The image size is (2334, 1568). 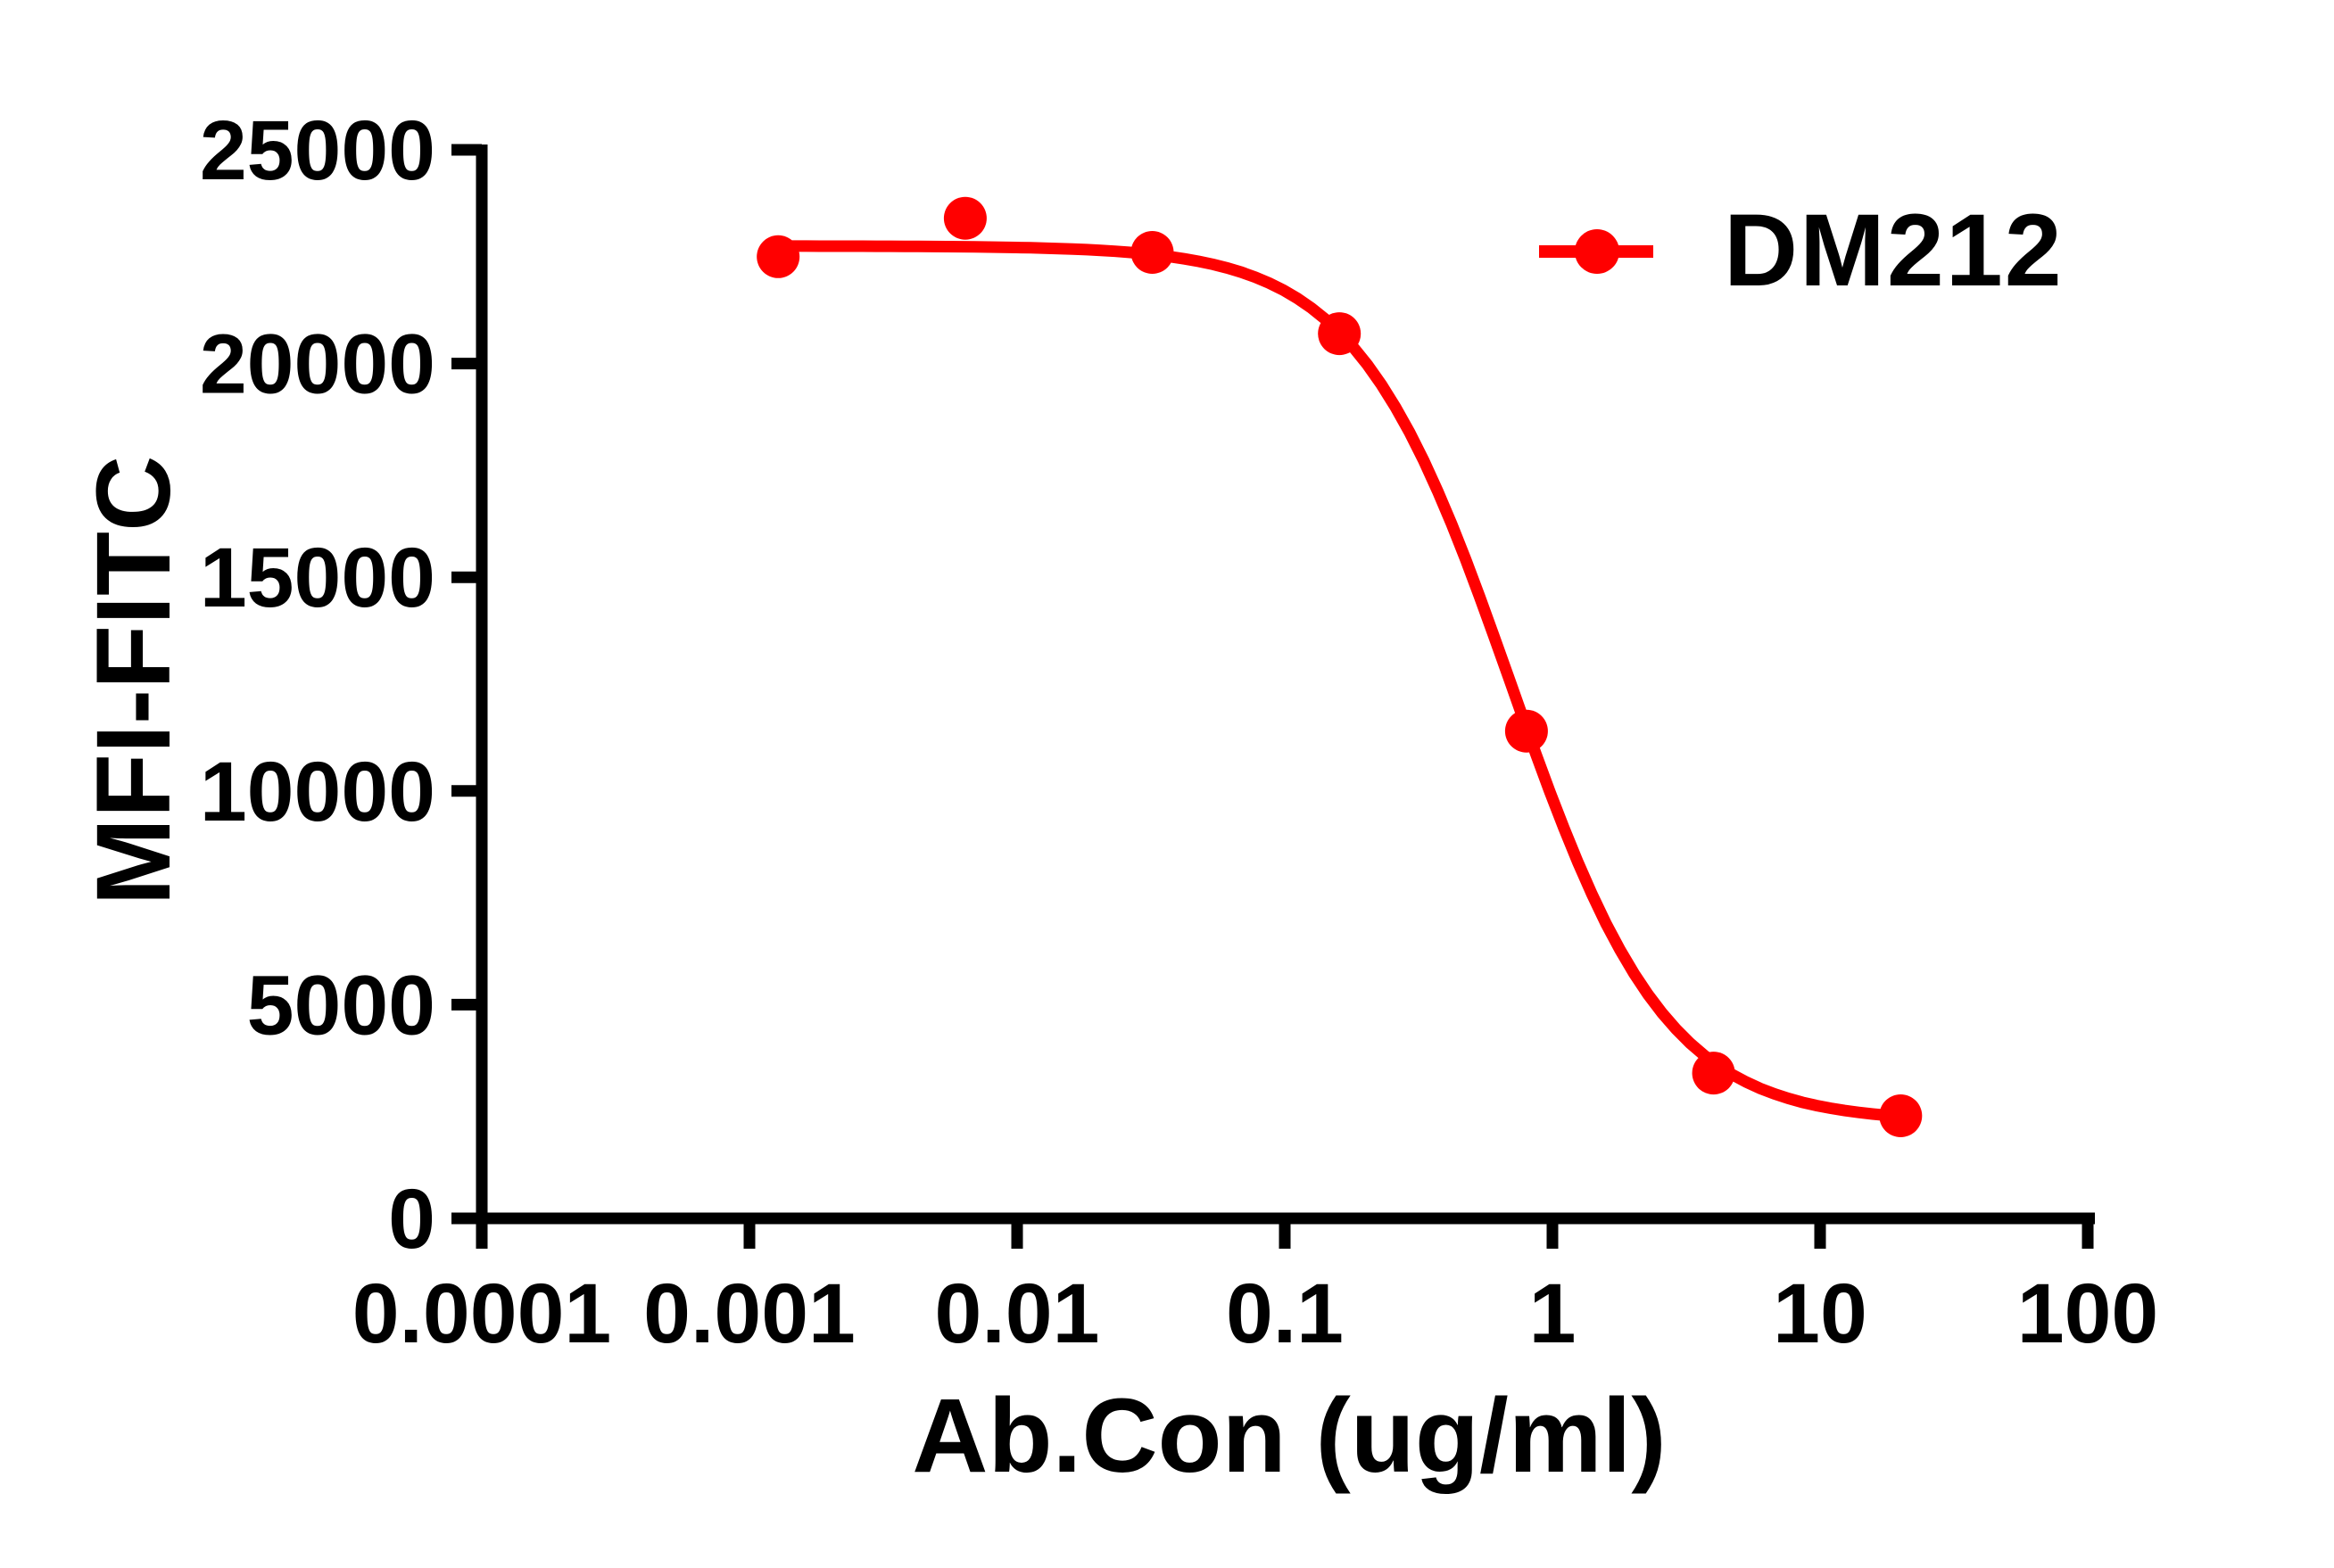 I want to click on legend-marker-icon, so click(x=1597, y=251).